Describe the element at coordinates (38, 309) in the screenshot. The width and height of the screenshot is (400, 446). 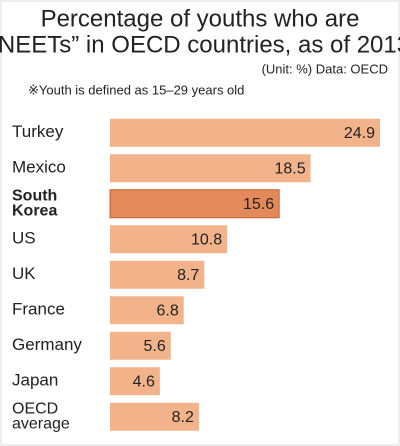
I see `y-tick-label: France` at that location.